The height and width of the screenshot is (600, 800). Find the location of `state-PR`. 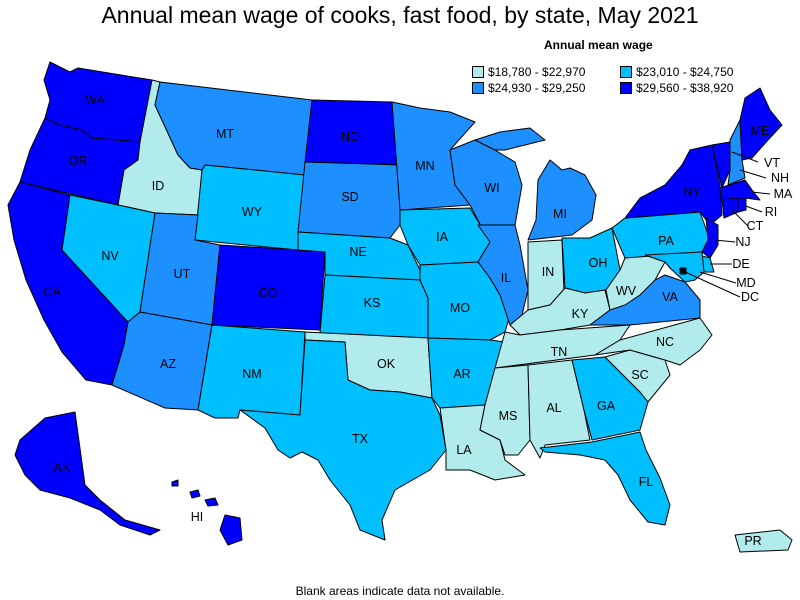

state-PR is located at coordinates (763, 541).